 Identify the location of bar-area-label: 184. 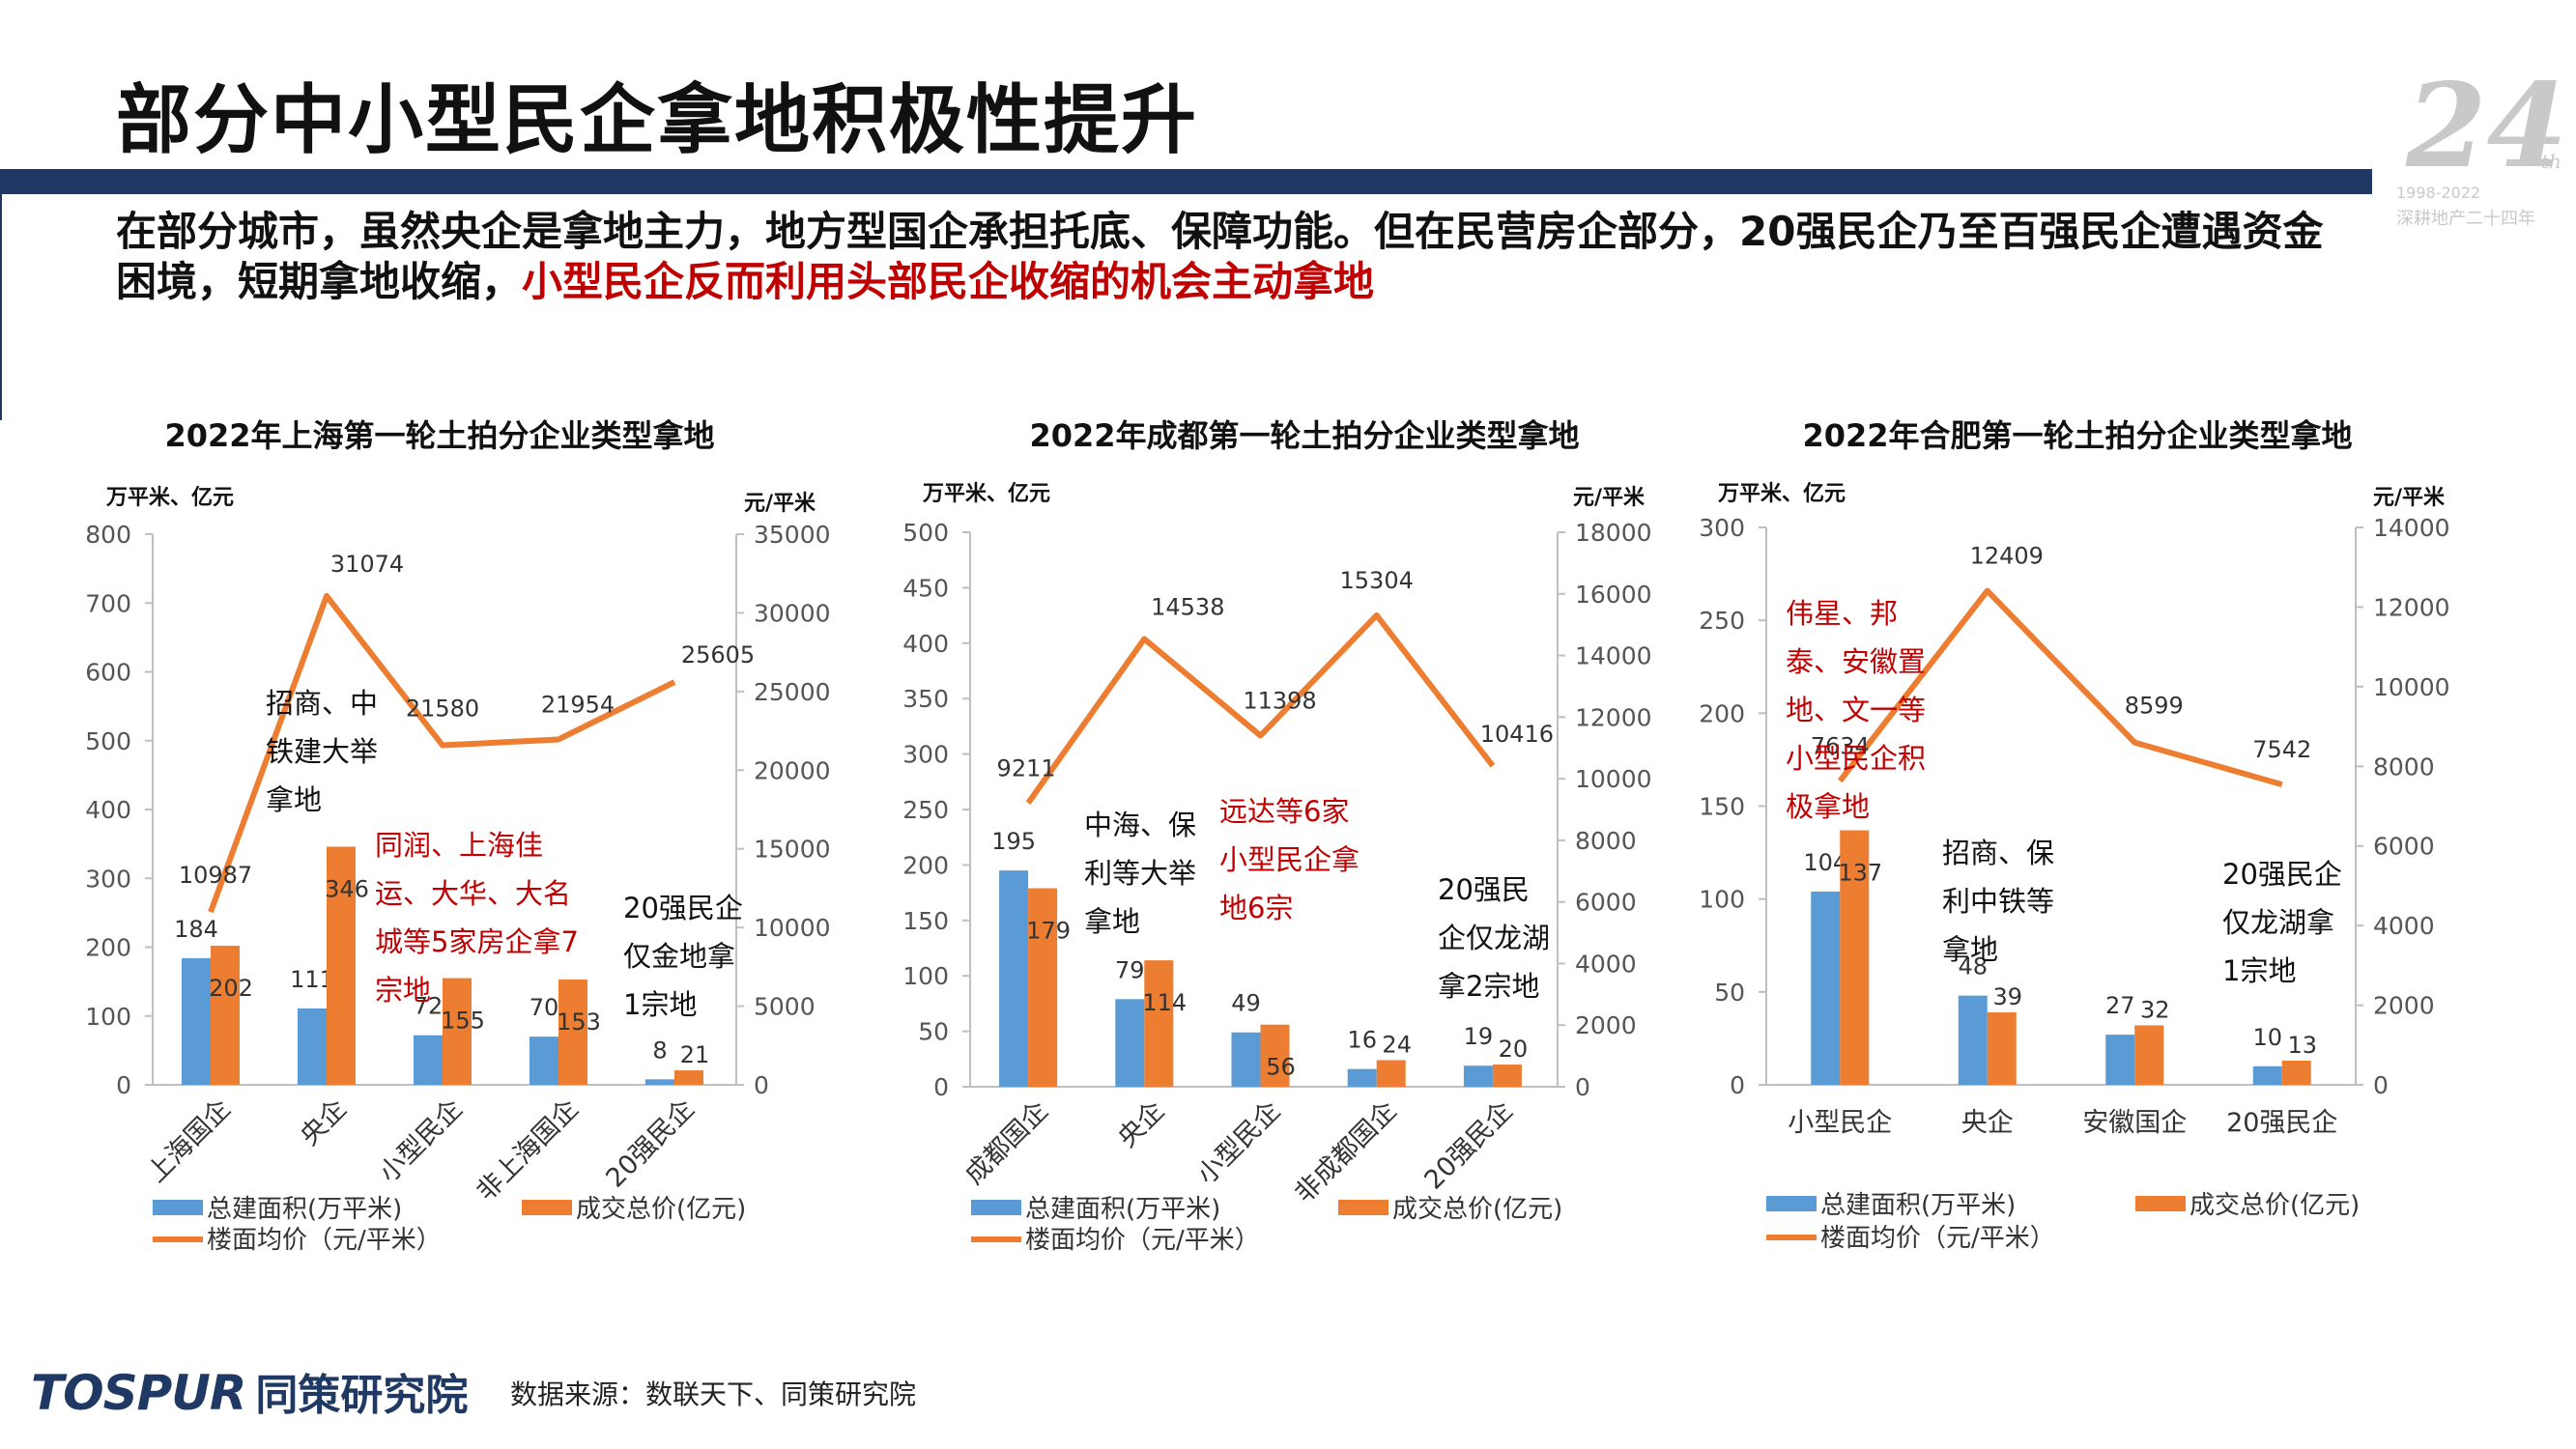
(196, 929).